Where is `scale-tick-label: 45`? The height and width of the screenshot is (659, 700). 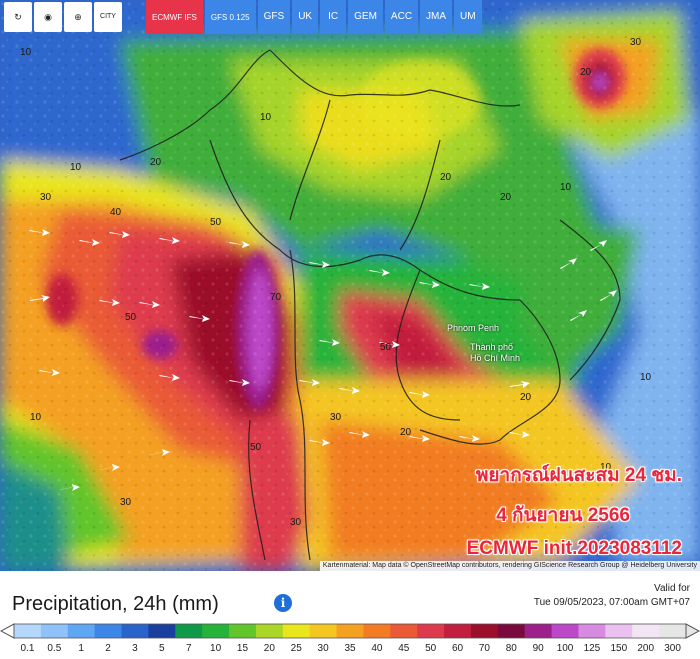
scale-tick-label: 45 is located at coordinates (404, 648).